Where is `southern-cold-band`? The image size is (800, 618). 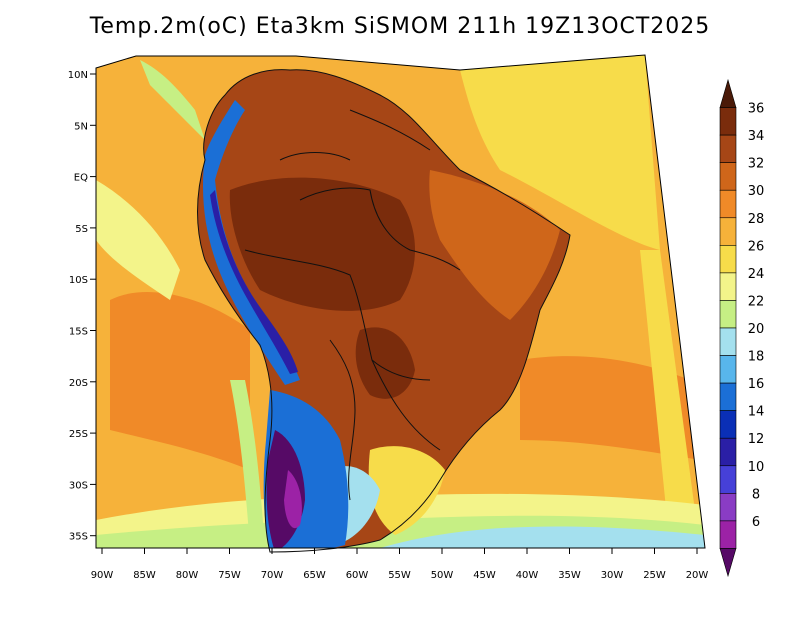 southern-cold-band is located at coordinates (542, 537).